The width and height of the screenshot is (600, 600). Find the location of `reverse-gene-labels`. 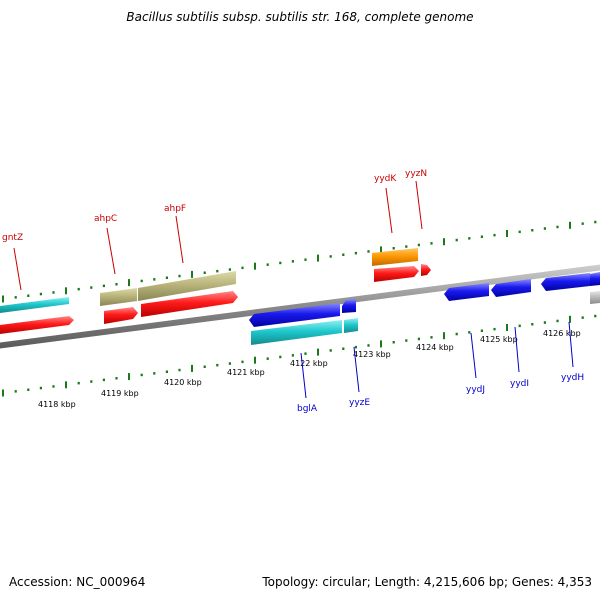

reverse-gene-labels is located at coordinates (437, 360).